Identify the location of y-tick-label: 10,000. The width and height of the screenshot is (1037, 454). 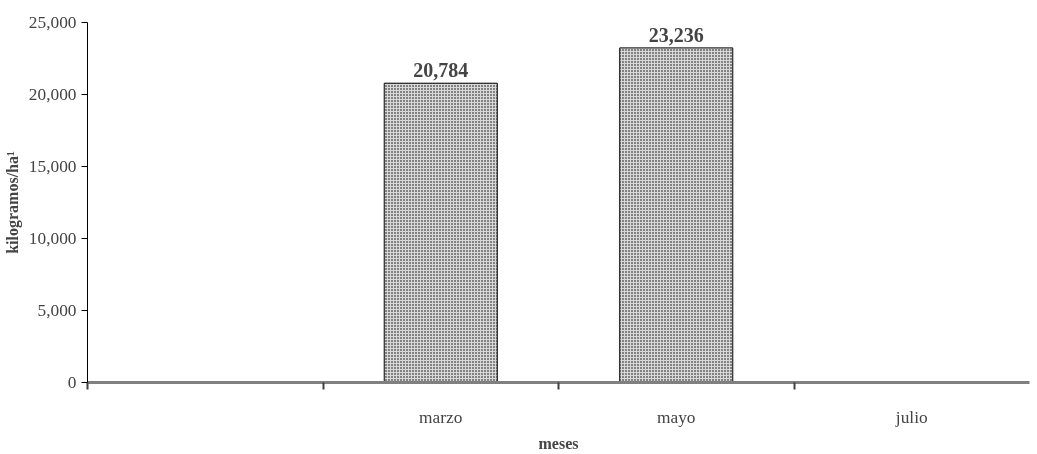
(52, 238).